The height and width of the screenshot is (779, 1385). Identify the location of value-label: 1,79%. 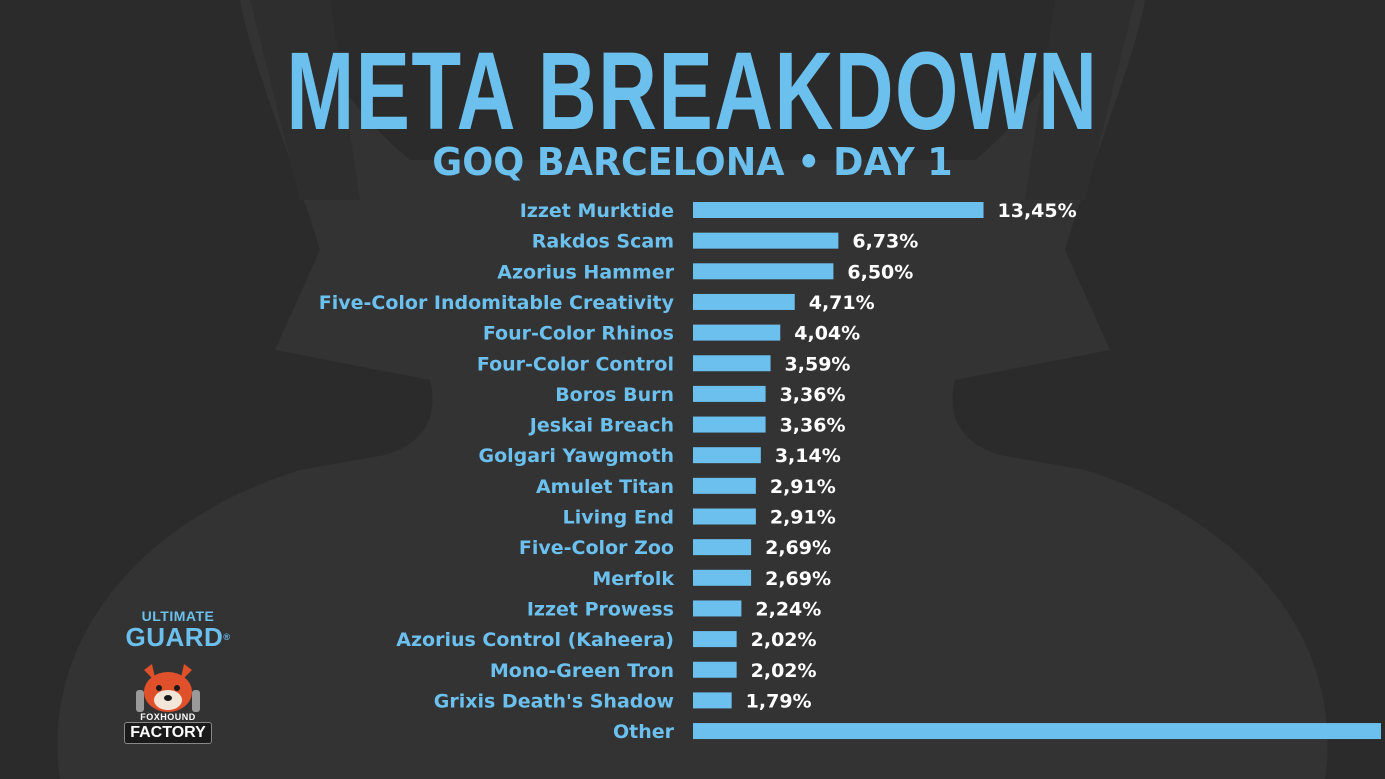
(779, 701).